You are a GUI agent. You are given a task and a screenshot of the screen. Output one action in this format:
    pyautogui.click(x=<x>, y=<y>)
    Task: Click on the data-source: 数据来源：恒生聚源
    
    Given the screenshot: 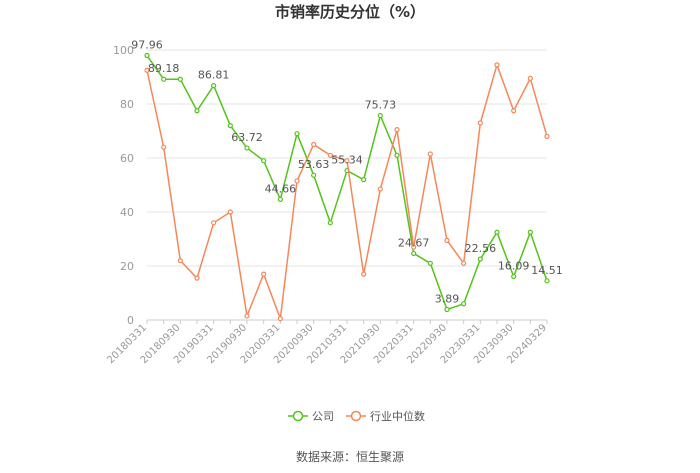 What is the action you would take?
    pyautogui.click(x=350, y=456)
    